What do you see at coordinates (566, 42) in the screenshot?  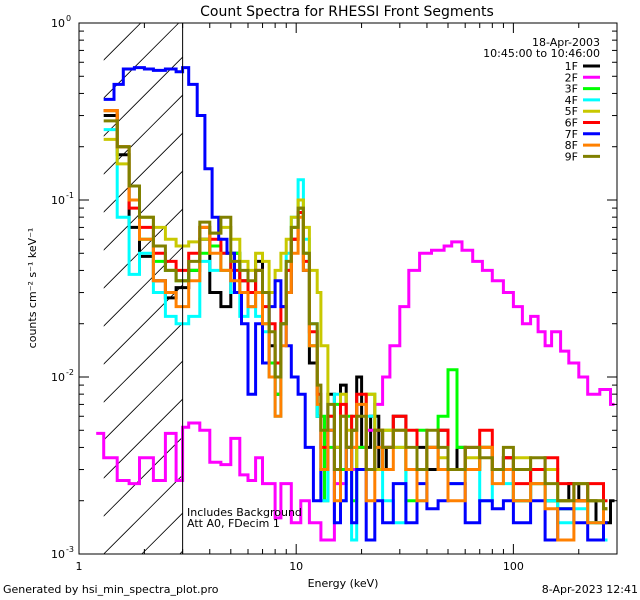 I see `date-label: 18-Apr-2003` at bounding box center [566, 42].